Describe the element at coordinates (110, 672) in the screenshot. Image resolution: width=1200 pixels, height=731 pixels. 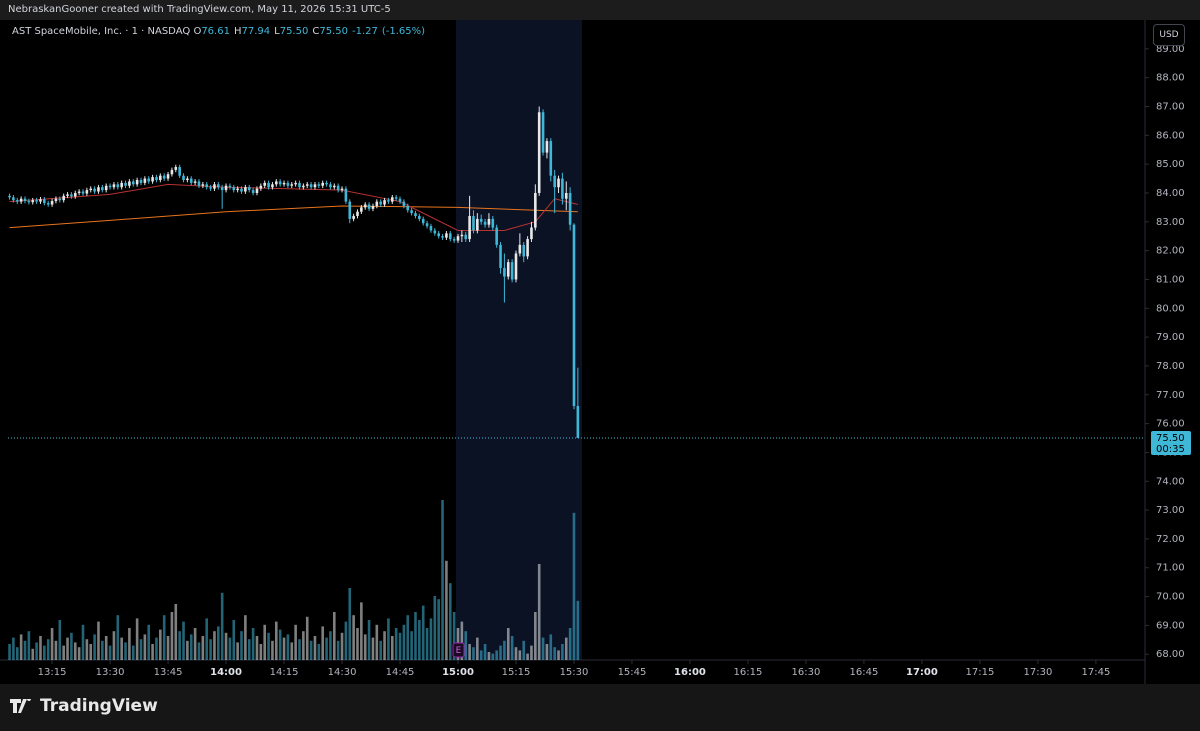
I see `x-tick-label: 13:30` at that location.